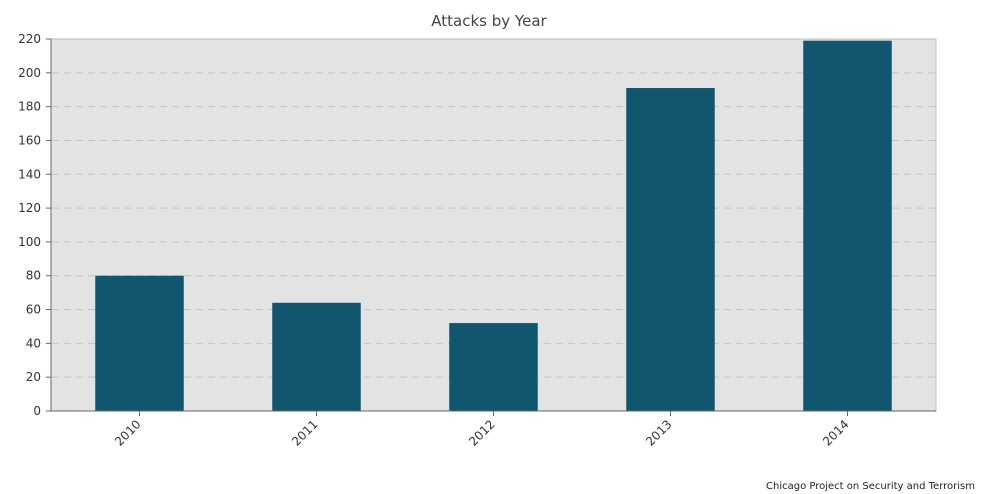 This screenshot has height=494, width=989. I want to click on x-tick-label: 2014, so click(835, 432).